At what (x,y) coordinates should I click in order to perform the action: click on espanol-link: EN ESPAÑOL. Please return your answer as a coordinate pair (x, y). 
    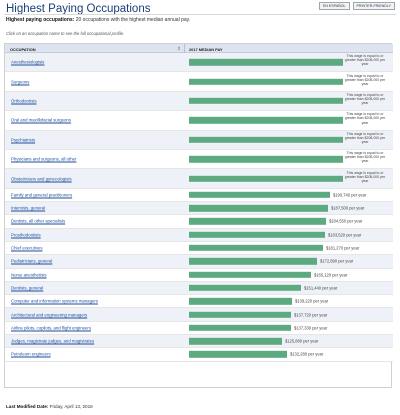
    Looking at the image, I should click on (334, 6).